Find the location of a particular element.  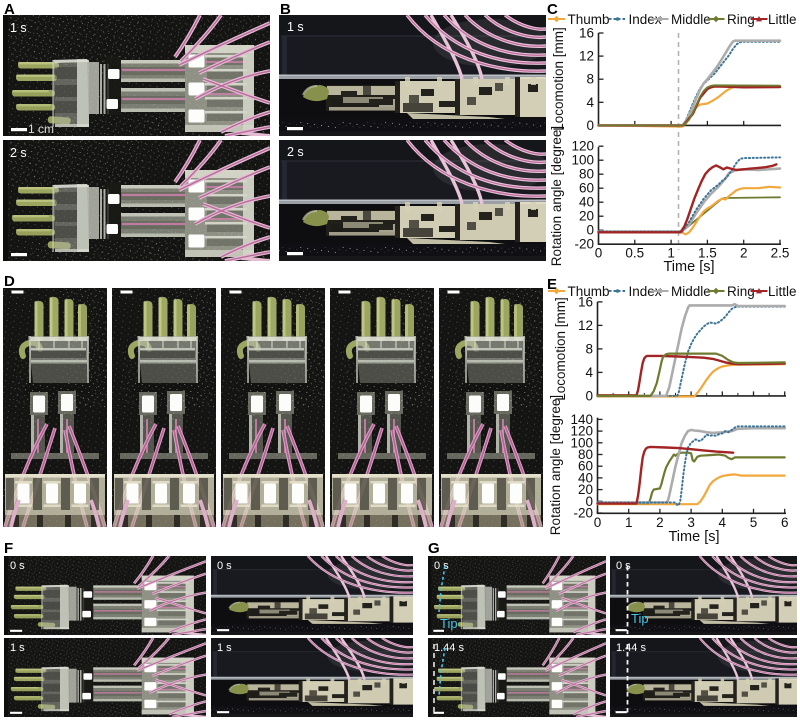

svg-text: 1.5 is located at coordinates (707, 253).